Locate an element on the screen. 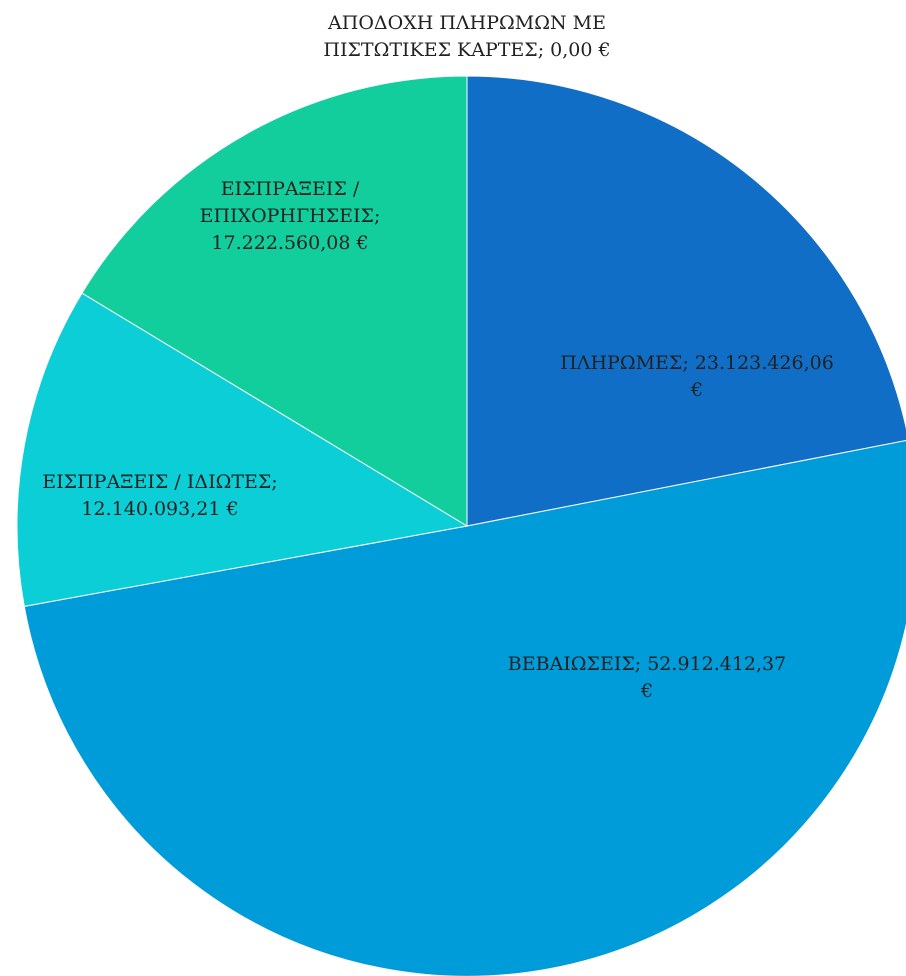 The image size is (906, 976). data-label-slice-3: ΕΙΣΠΡΑΞΕΙΣ / ΙΔΙΩΤΕΣ; 12.140.093,21 € is located at coordinates (159, 495).